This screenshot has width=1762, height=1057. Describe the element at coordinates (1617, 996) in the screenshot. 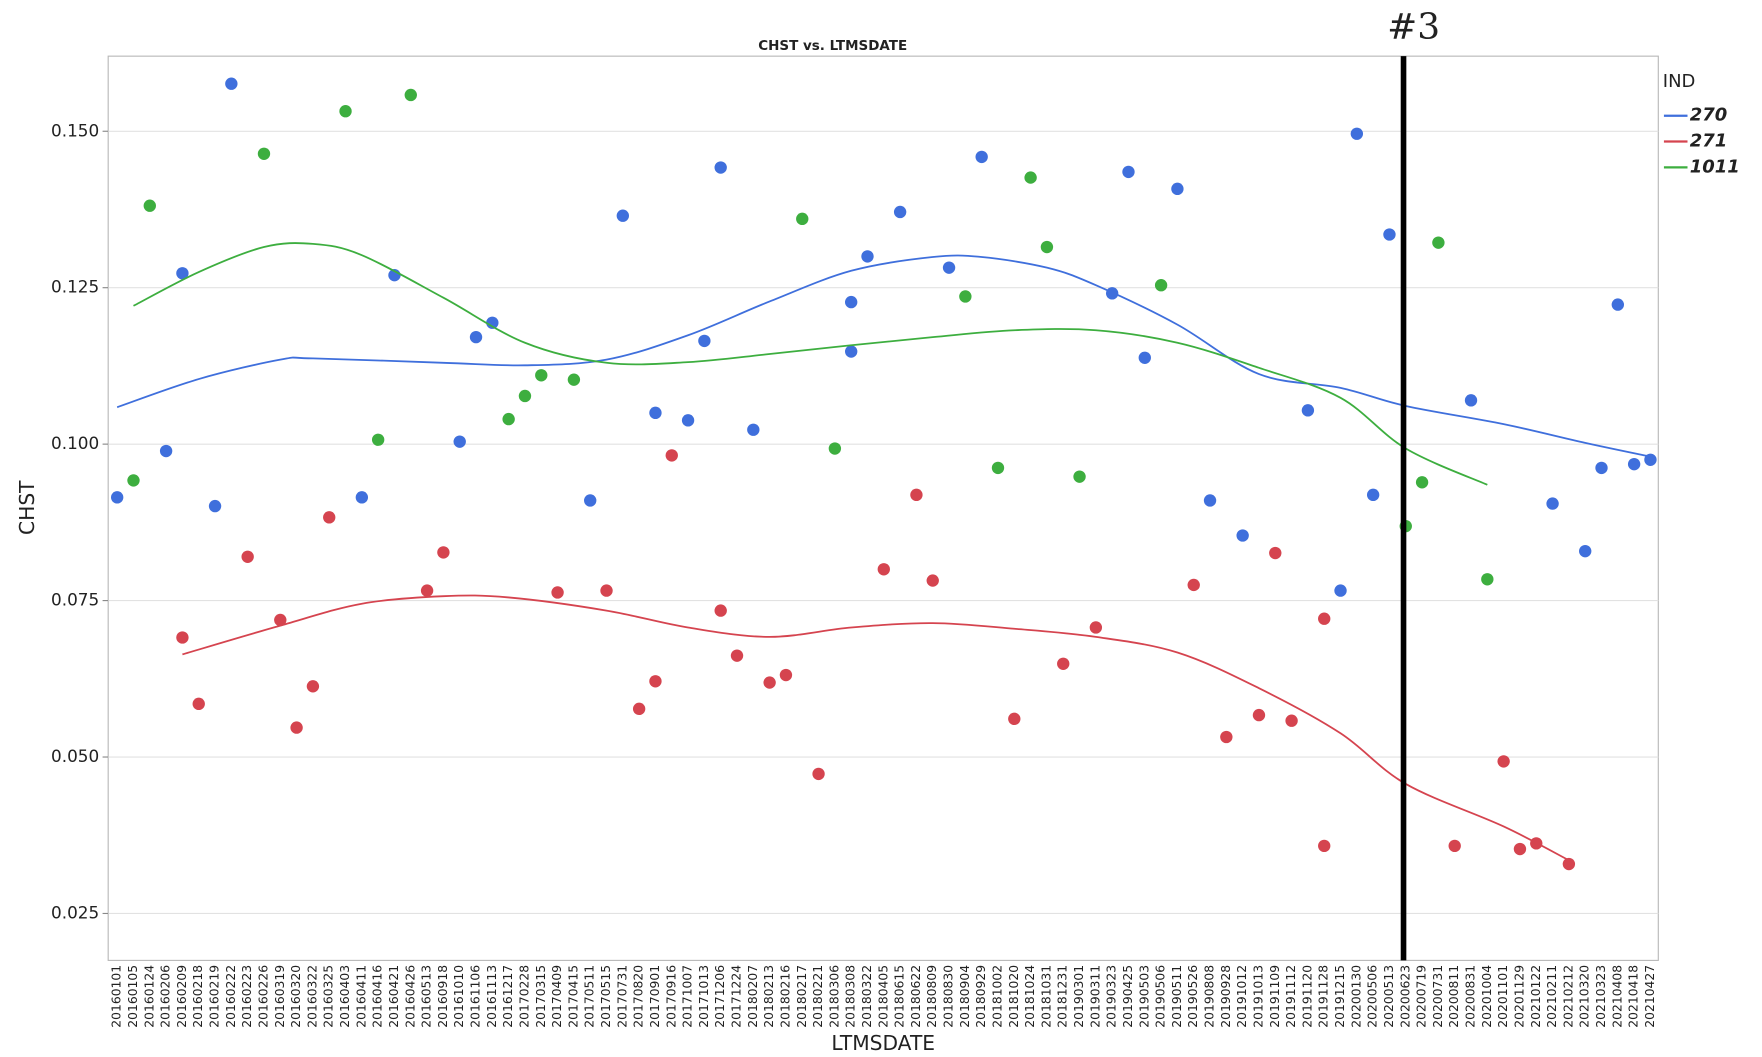

I see `x-tick-label: 20210408` at that location.